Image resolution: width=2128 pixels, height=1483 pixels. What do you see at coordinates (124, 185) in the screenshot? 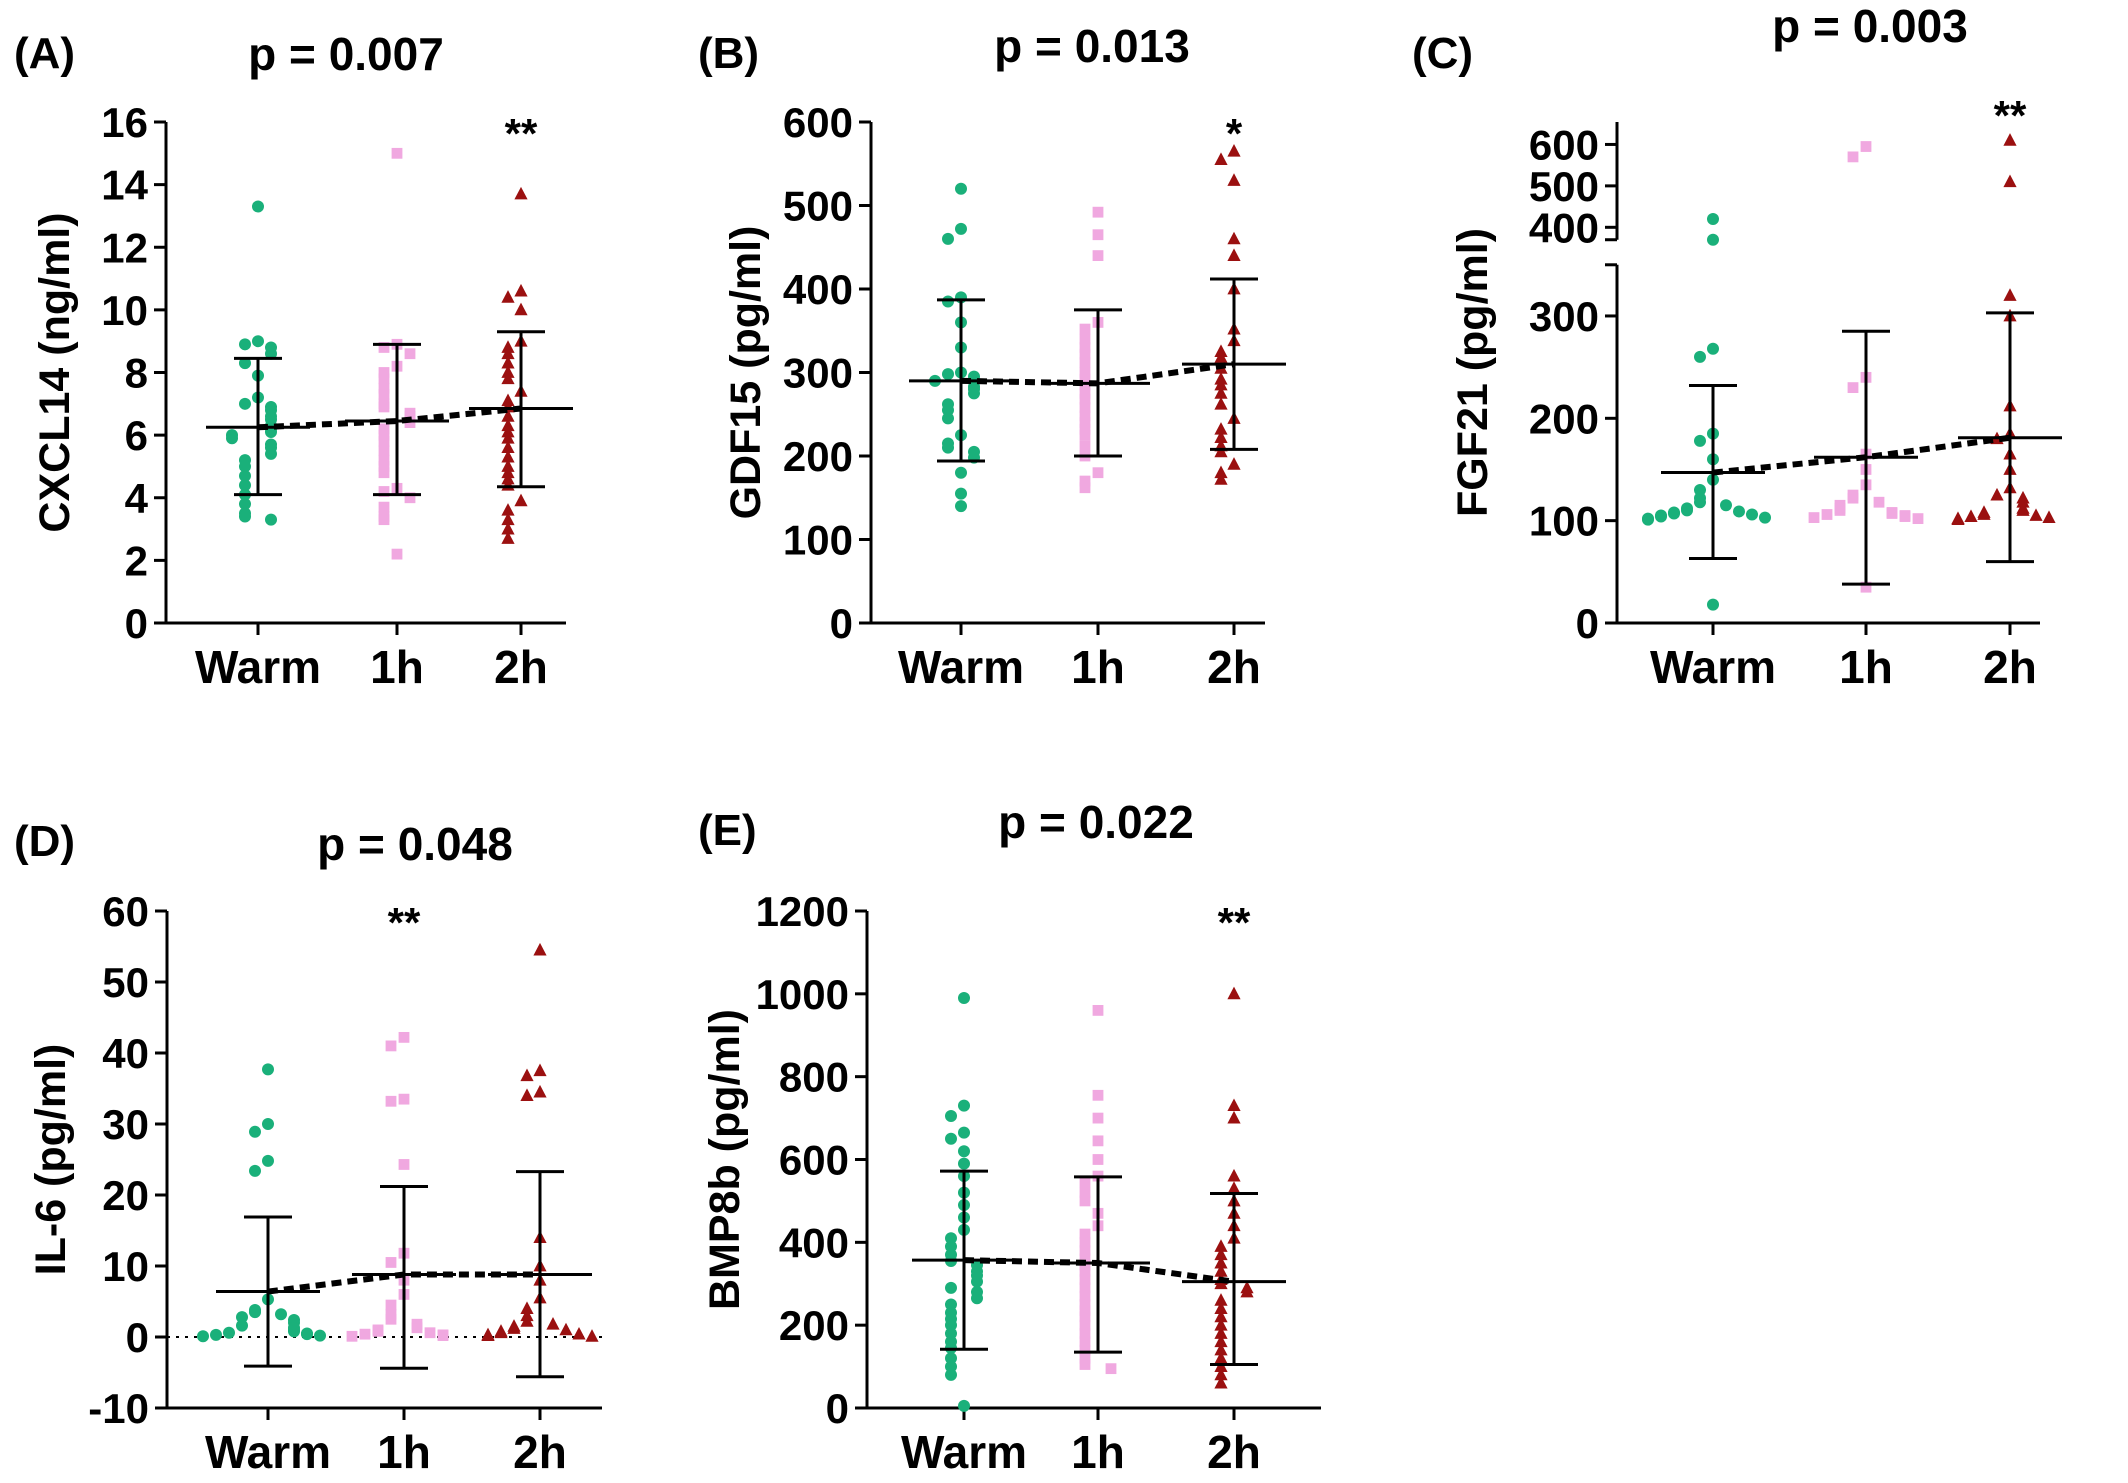
I see `panel-a-y-tick-label: 14` at bounding box center [124, 185].